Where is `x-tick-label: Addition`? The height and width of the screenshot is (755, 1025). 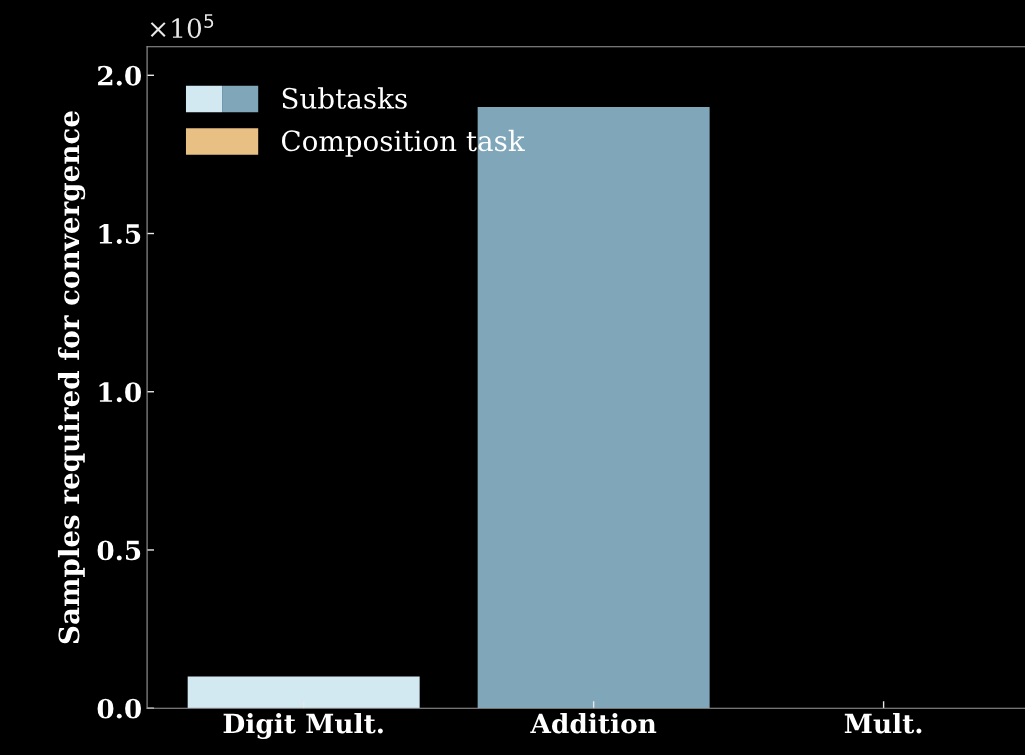
x-tick-label: Addition is located at coordinates (593, 723).